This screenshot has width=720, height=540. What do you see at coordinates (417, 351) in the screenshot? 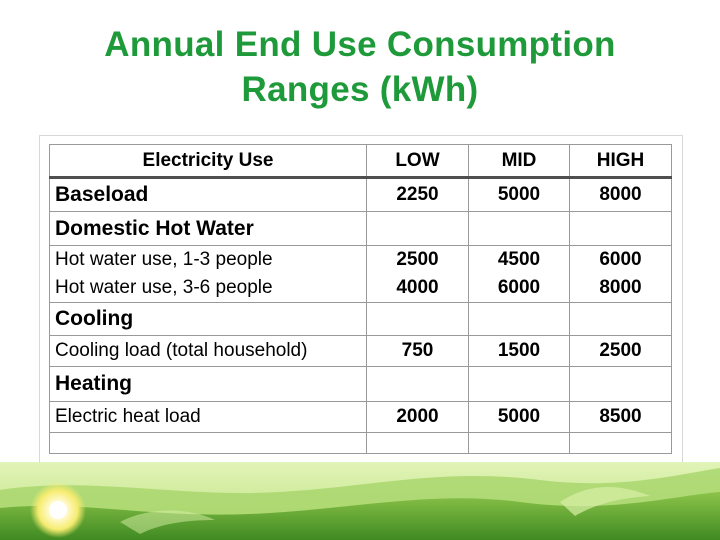
I see `cell-low: 750` at bounding box center [417, 351].